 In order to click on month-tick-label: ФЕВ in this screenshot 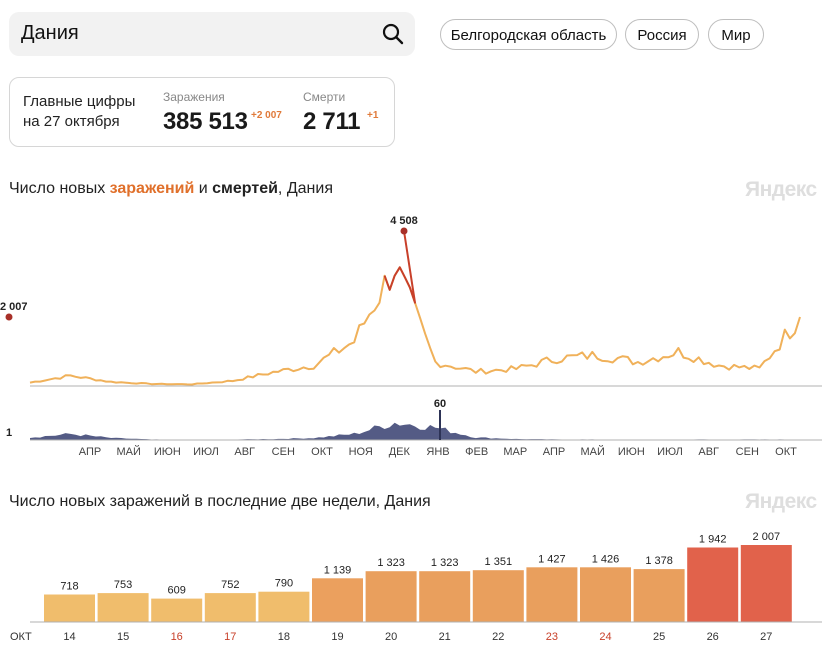, I will do `click(476, 452)`.